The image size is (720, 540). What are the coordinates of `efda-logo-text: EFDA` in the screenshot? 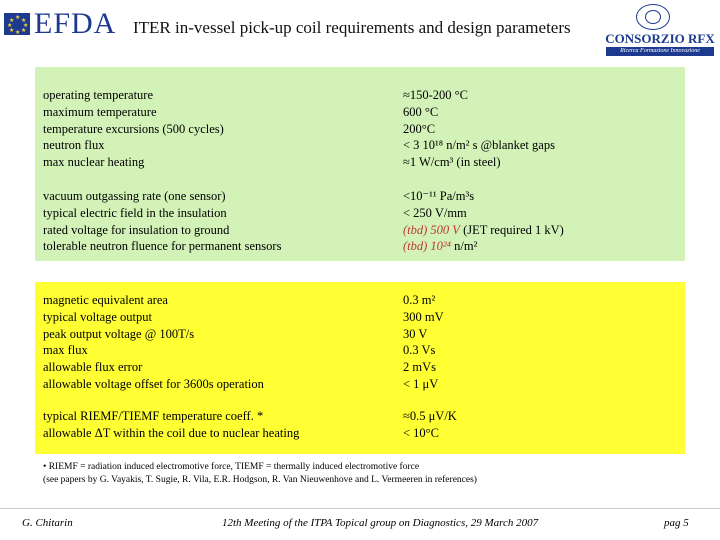 It's located at (75, 23).